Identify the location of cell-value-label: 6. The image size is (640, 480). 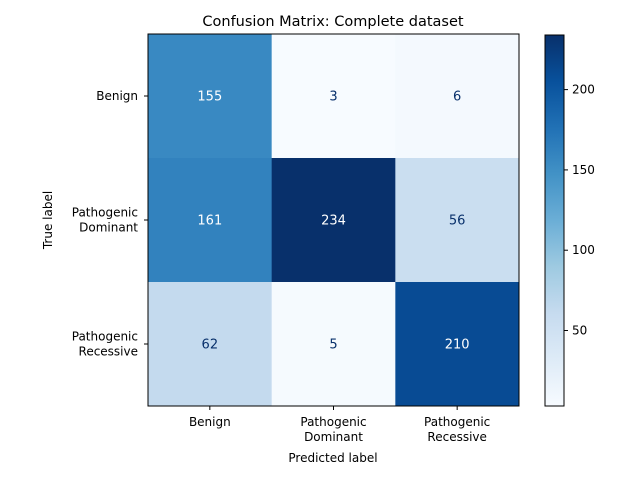
(457, 97).